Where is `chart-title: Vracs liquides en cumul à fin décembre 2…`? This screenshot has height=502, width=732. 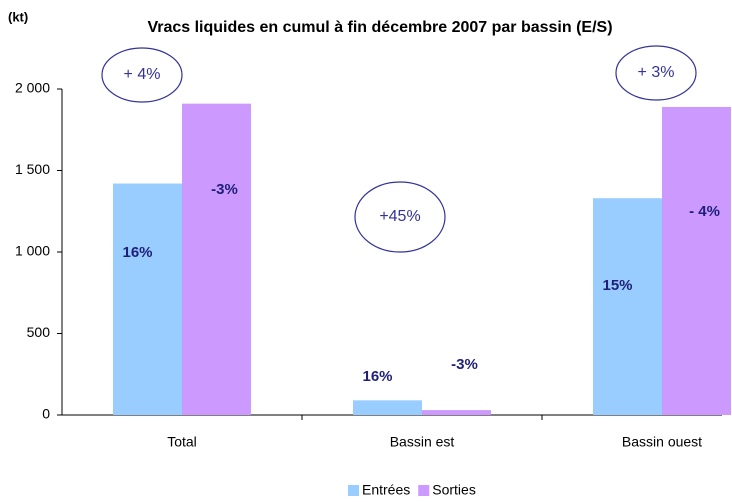
chart-title: Vracs liquides en cumul à fin décembre 2… is located at coordinates (379, 27).